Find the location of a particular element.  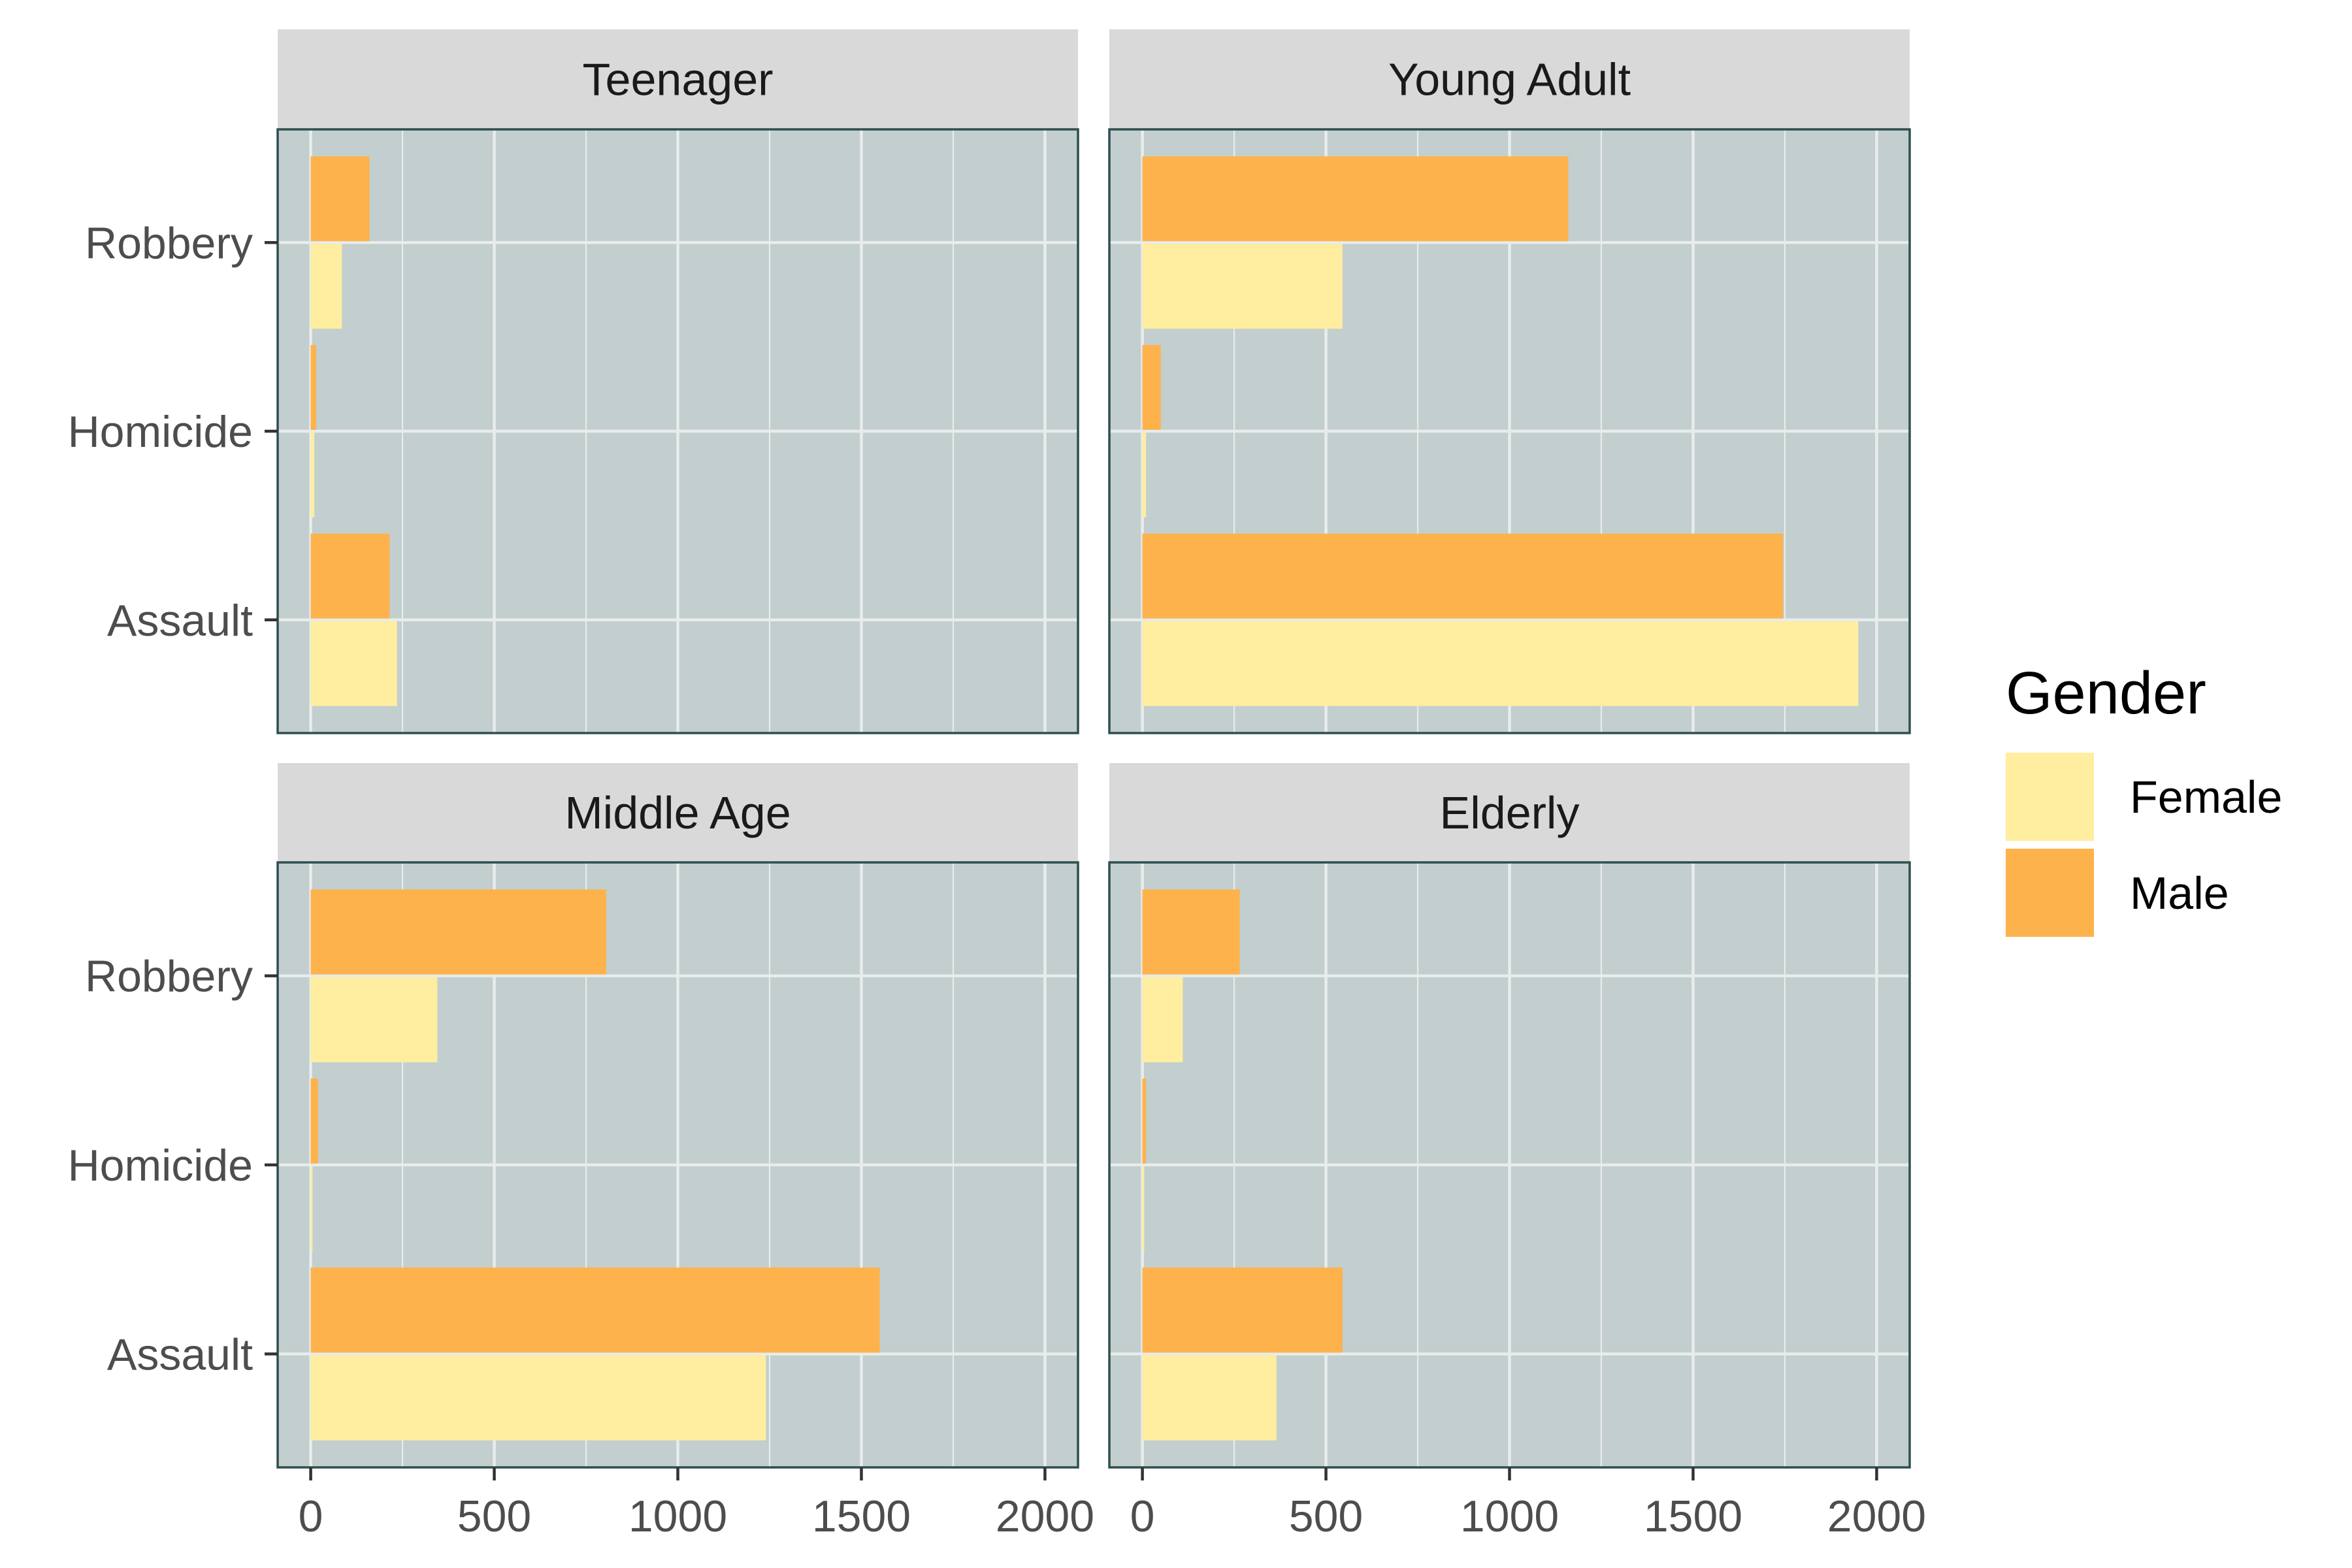

legend-label-male: Male is located at coordinates (2179, 893).